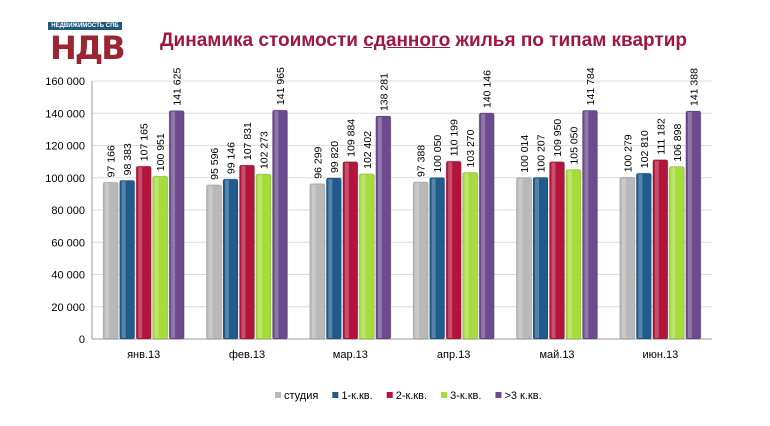 The height and width of the screenshot is (426, 770). What do you see at coordinates (178, 87) in the screenshot?
I see `data-label: 141 625` at bounding box center [178, 87].